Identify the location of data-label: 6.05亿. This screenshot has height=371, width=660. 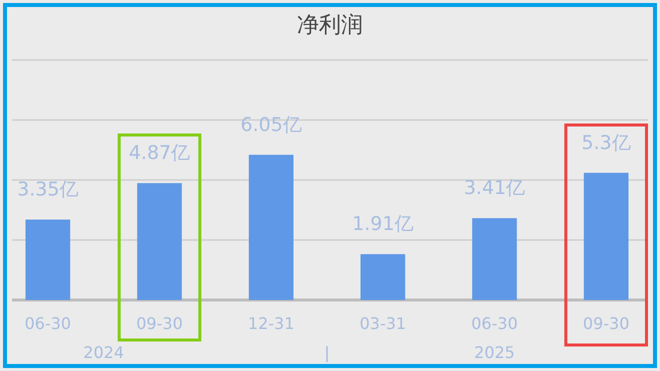
(271, 125).